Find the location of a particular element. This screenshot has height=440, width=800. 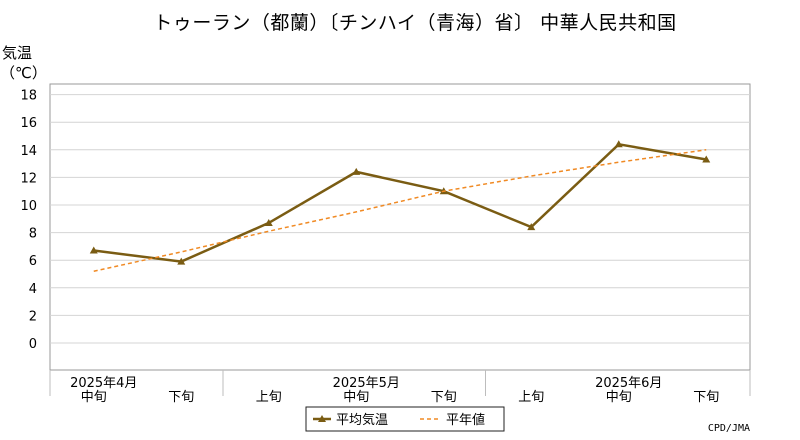

y-tick-label: 14 is located at coordinates (28, 151).